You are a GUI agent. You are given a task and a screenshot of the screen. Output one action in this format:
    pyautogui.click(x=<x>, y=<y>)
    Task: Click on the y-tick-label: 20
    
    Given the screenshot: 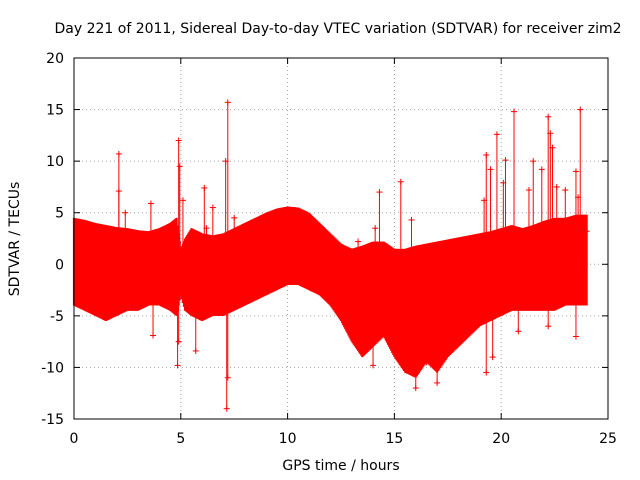 What is the action you would take?
    pyautogui.click(x=55, y=59)
    